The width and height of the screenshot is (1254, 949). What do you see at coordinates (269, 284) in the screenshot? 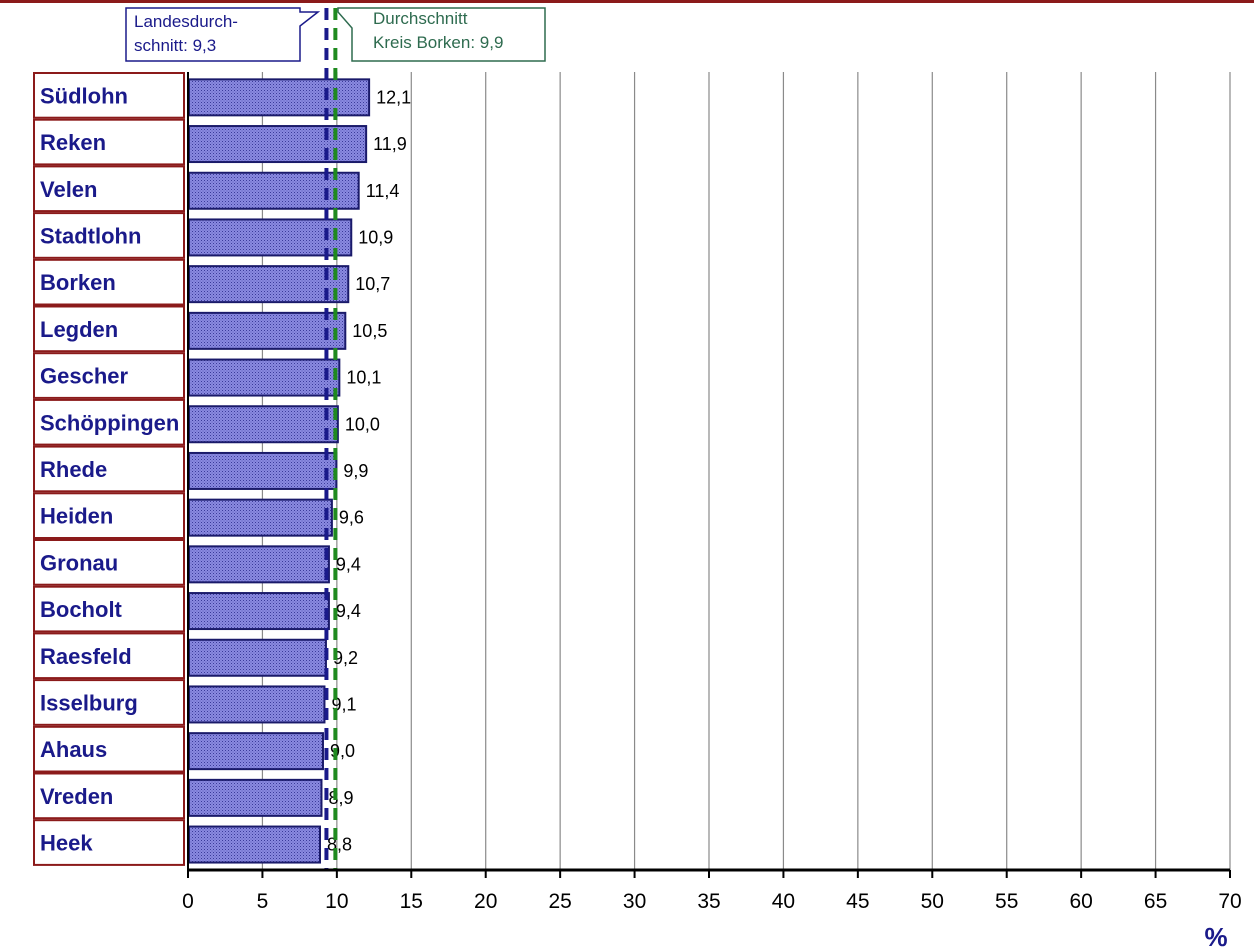
I see `bar-borken` at bounding box center [269, 284].